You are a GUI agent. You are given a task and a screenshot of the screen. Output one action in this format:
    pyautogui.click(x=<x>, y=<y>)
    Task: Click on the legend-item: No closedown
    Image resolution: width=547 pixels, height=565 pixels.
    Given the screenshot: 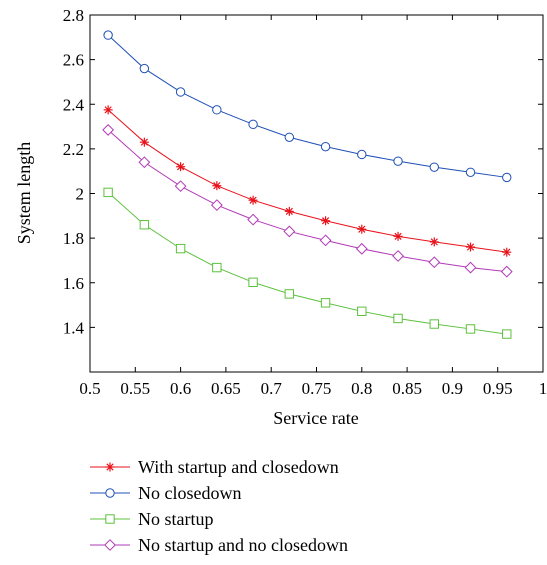 What is the action you would take?
    pyautogui.click(x=165, y=493)
    